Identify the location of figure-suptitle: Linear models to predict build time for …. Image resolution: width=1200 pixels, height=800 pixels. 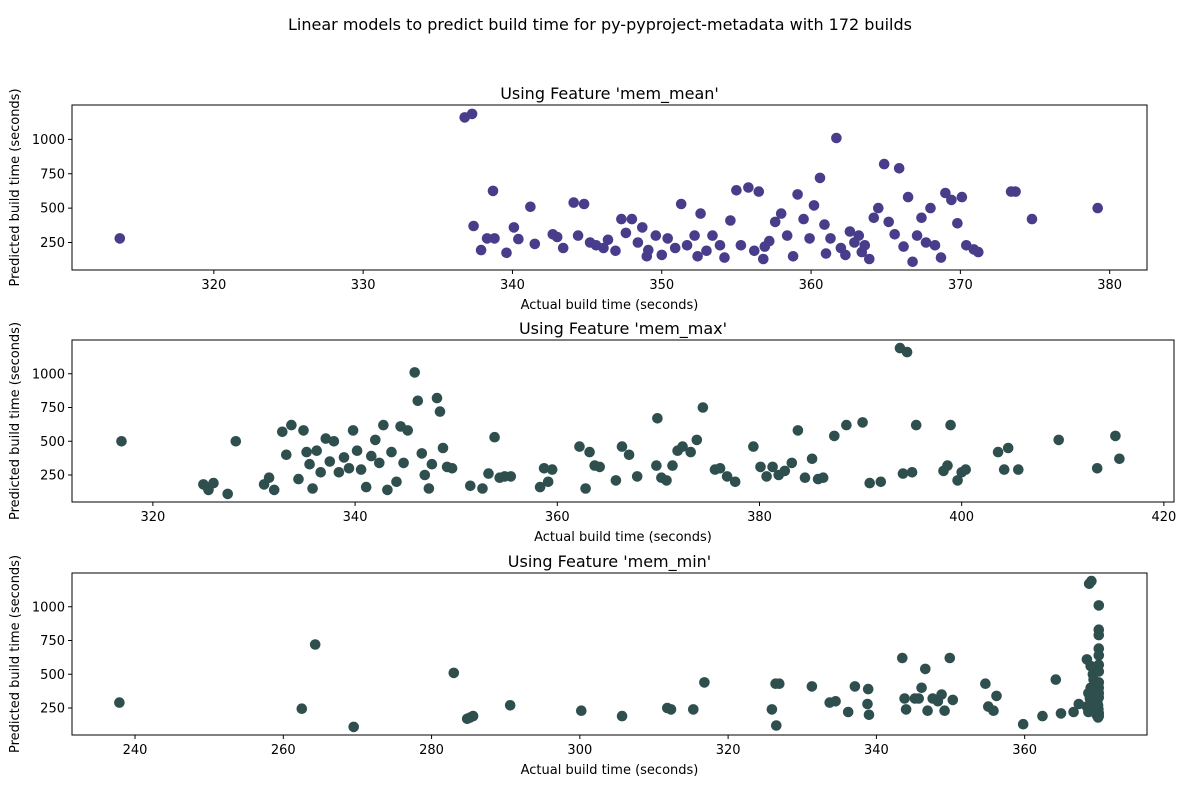
(600, 24).